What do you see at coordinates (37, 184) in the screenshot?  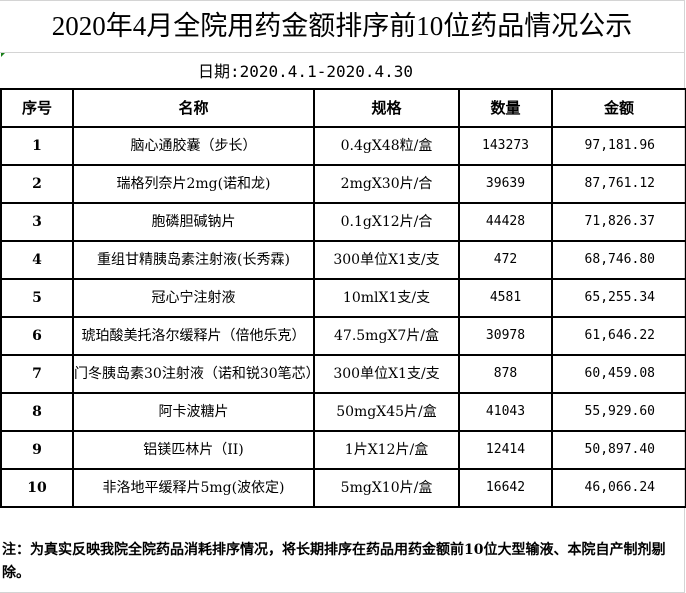 I see `cell-no: 2` at bounding box center [37, 184].